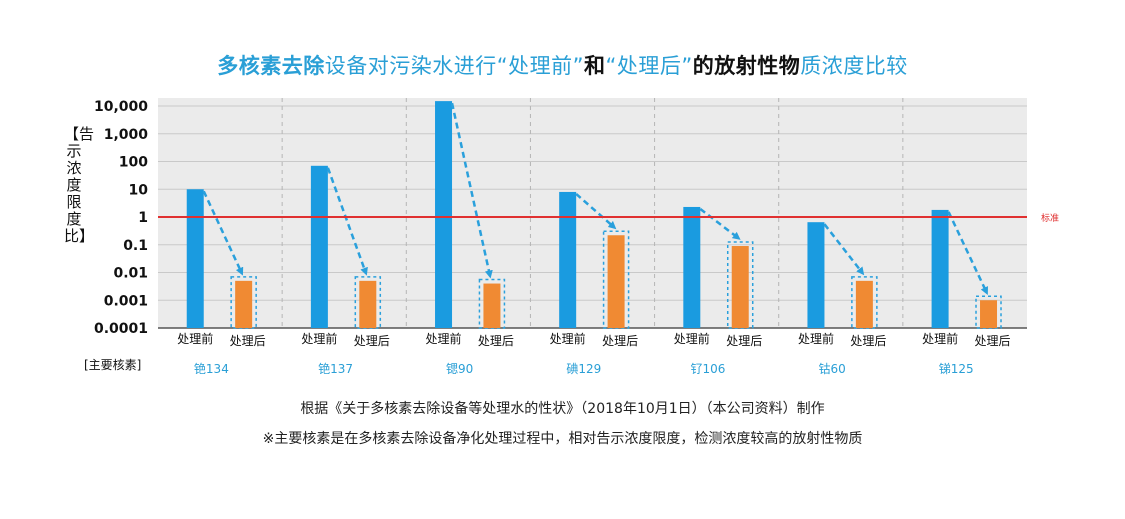 Image resolution: width=1125 pixels, height=519 pixels. What do you see at coordinates (113, 365) in the screenshot?
I see `nuclide-axis-label: [主要核素]` at bounding box center [113, 365].